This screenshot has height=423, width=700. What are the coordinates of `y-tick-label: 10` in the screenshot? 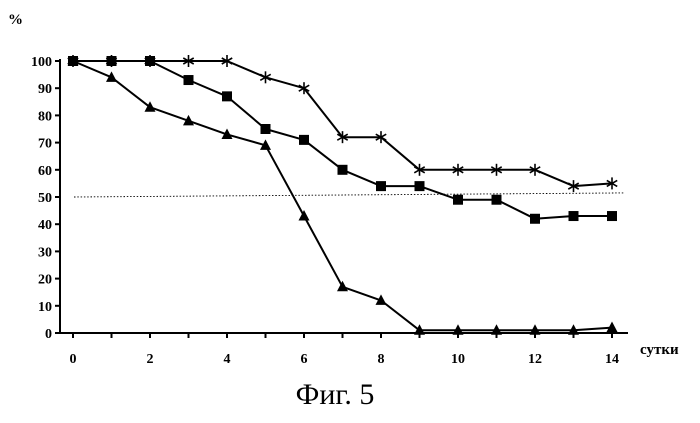 It's located at (45, 307).